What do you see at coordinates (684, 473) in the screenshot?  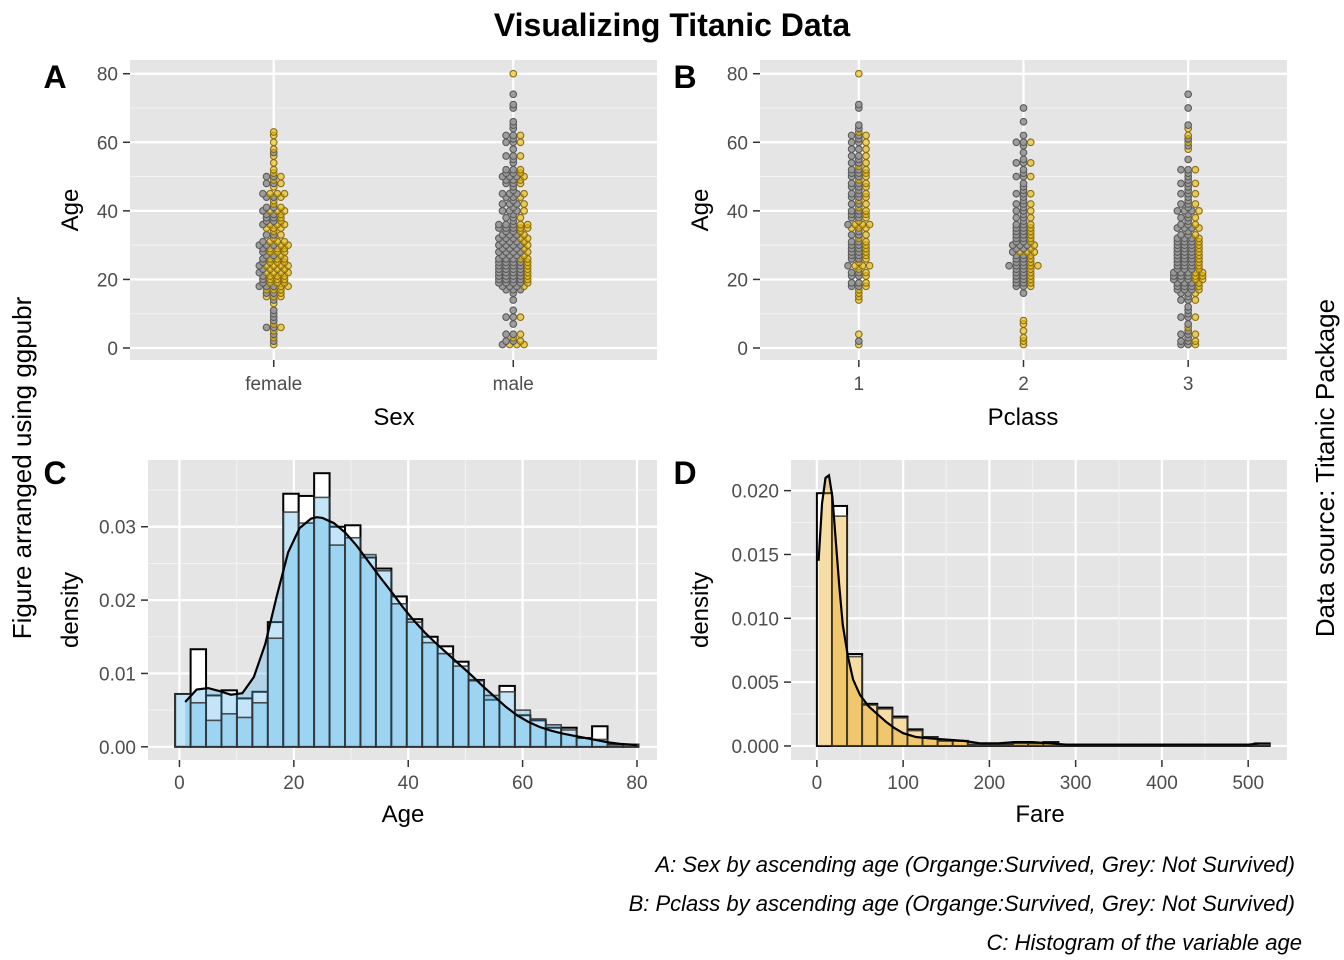 I see `panel-tag: D` at bounding box center [684, 473].